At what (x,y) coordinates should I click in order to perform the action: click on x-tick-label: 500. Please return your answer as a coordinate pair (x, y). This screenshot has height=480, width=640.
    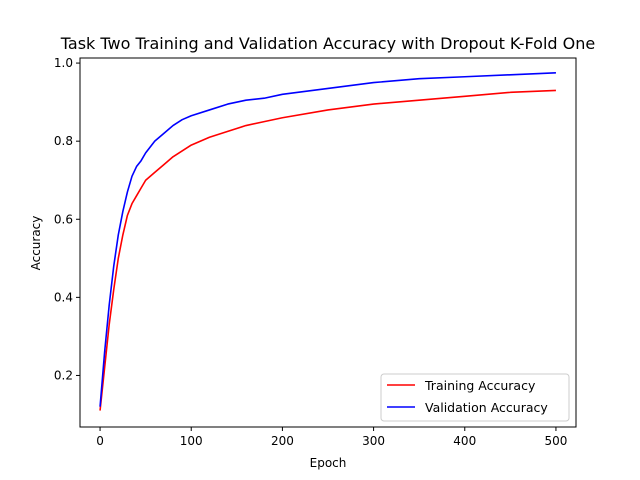
    Looking at the image, I should click on (555, 441).